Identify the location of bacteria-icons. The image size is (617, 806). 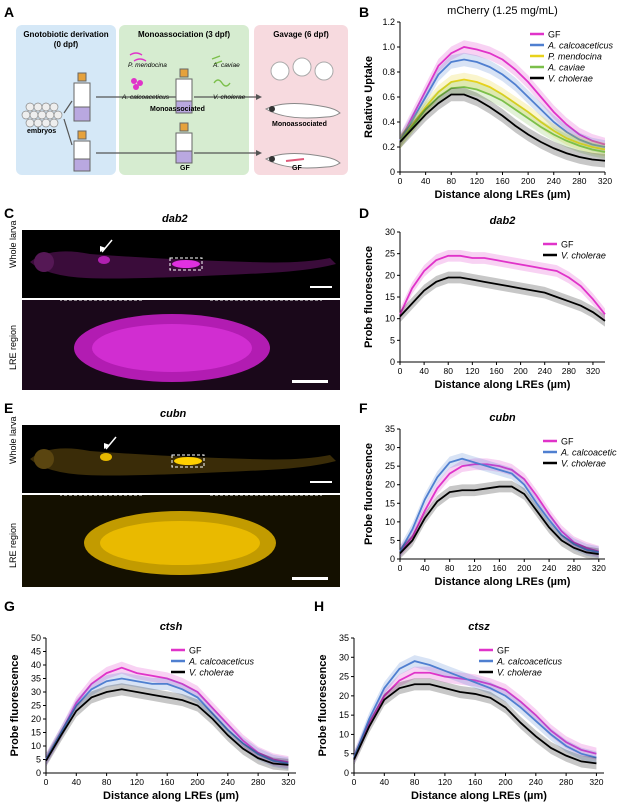
(180, 71).